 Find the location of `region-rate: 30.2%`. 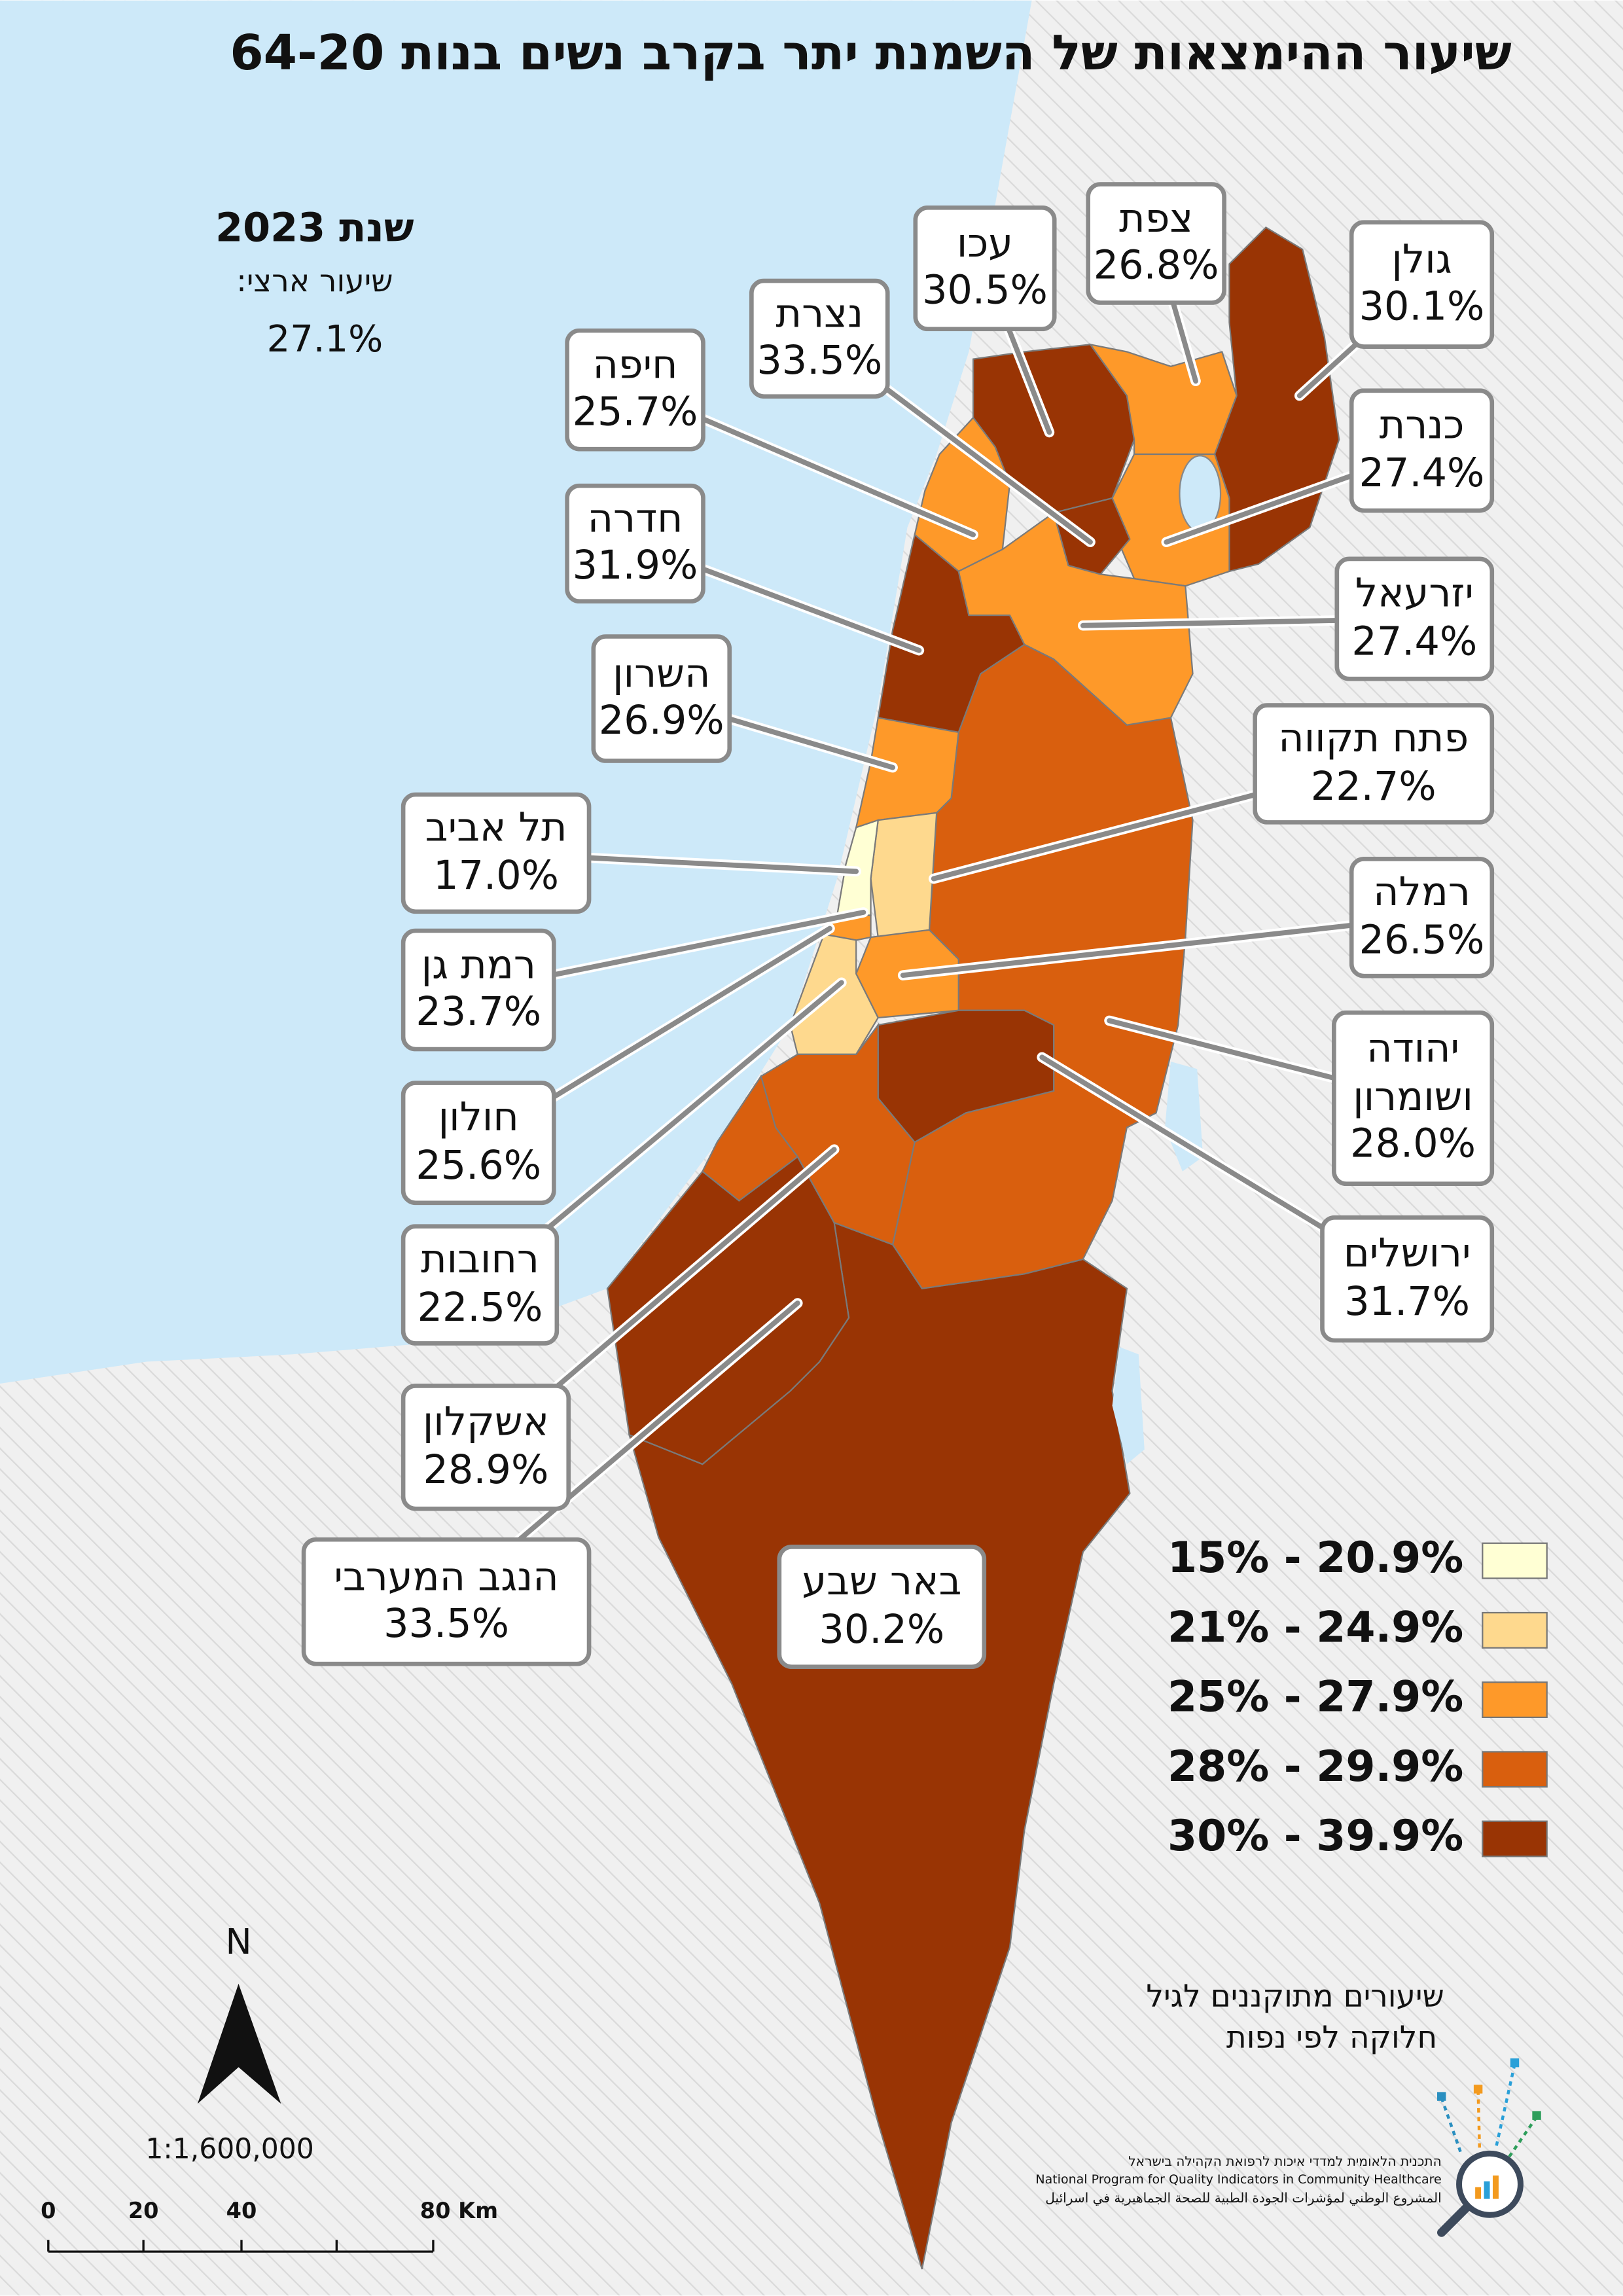

region-rate: 30.2% is located at coordinates (882, 1630).